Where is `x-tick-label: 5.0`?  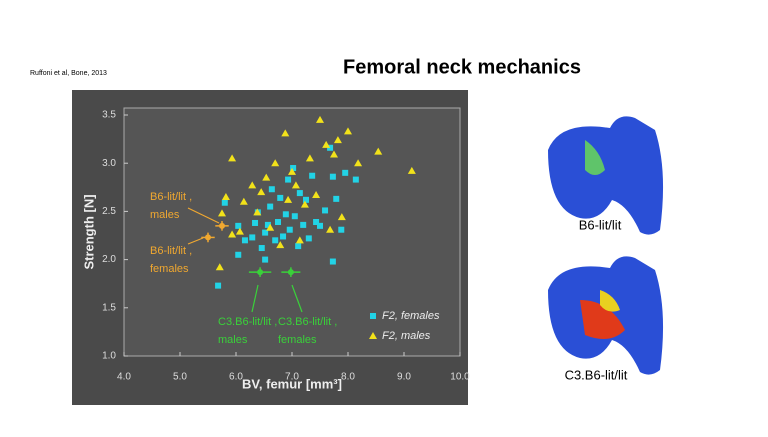
x-tick-label: 5.0 is located at coordinates (180, 377).